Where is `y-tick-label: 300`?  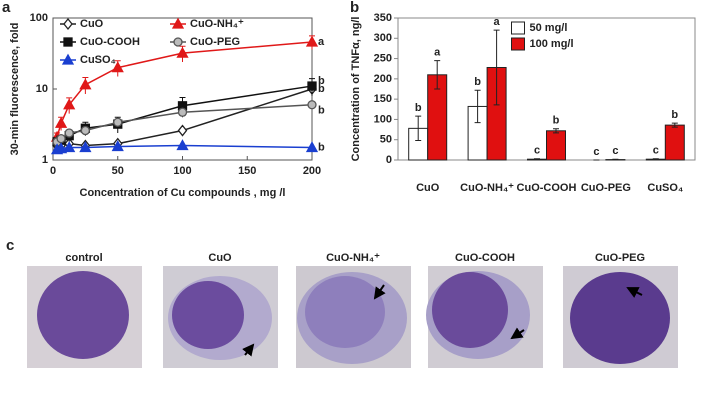 y-tick-label: 300 is located at coordinates (383, 38).